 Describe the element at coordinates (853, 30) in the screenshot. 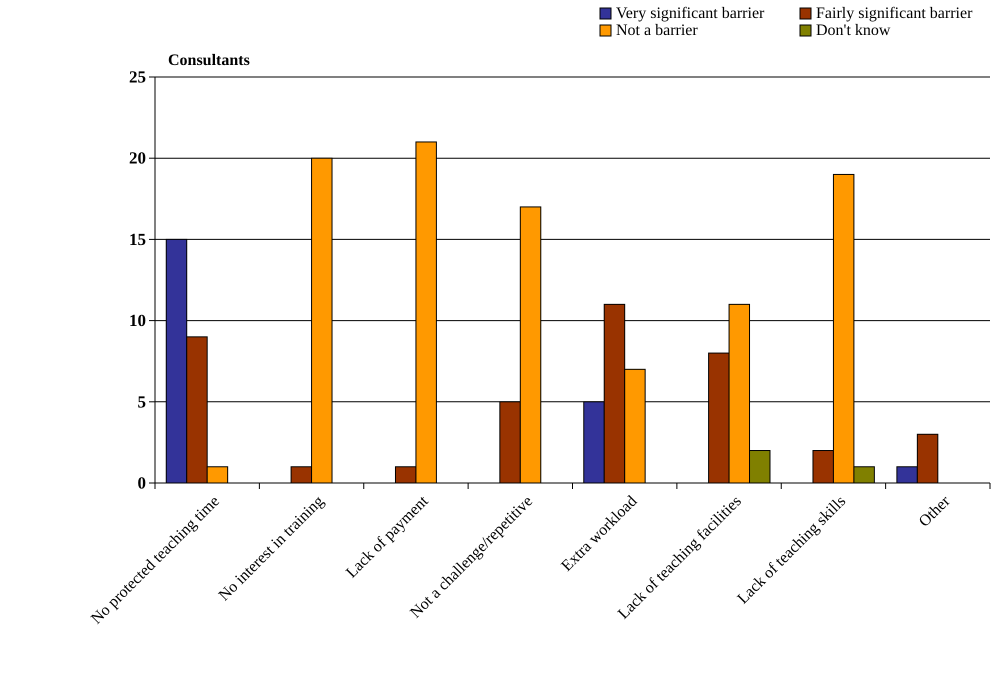

I see `legend-label: Don't know` at that location.